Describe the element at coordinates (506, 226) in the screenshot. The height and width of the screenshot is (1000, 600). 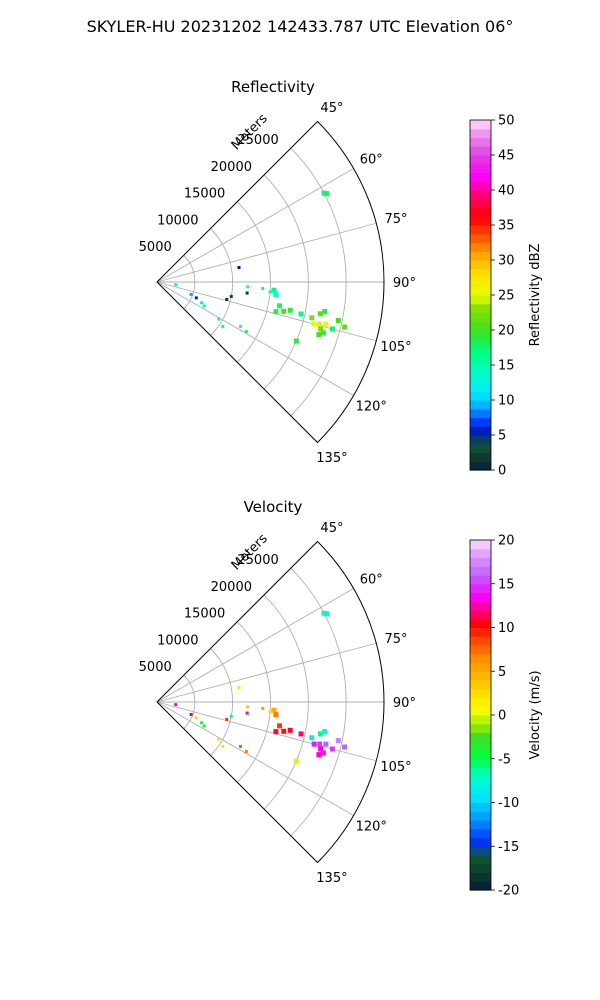
I see `colorbar-tick-label: 35` at that location.